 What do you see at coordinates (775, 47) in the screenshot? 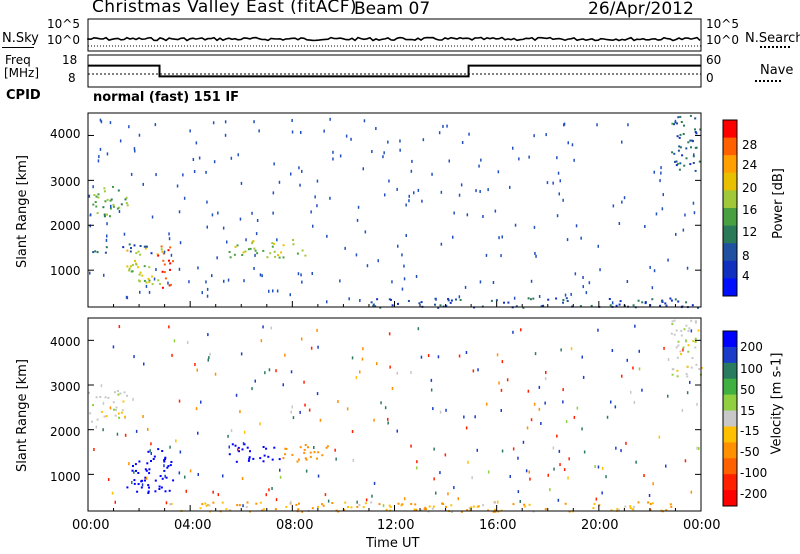
I see `nsearch-legend-line` at bounding box center [775, 47].